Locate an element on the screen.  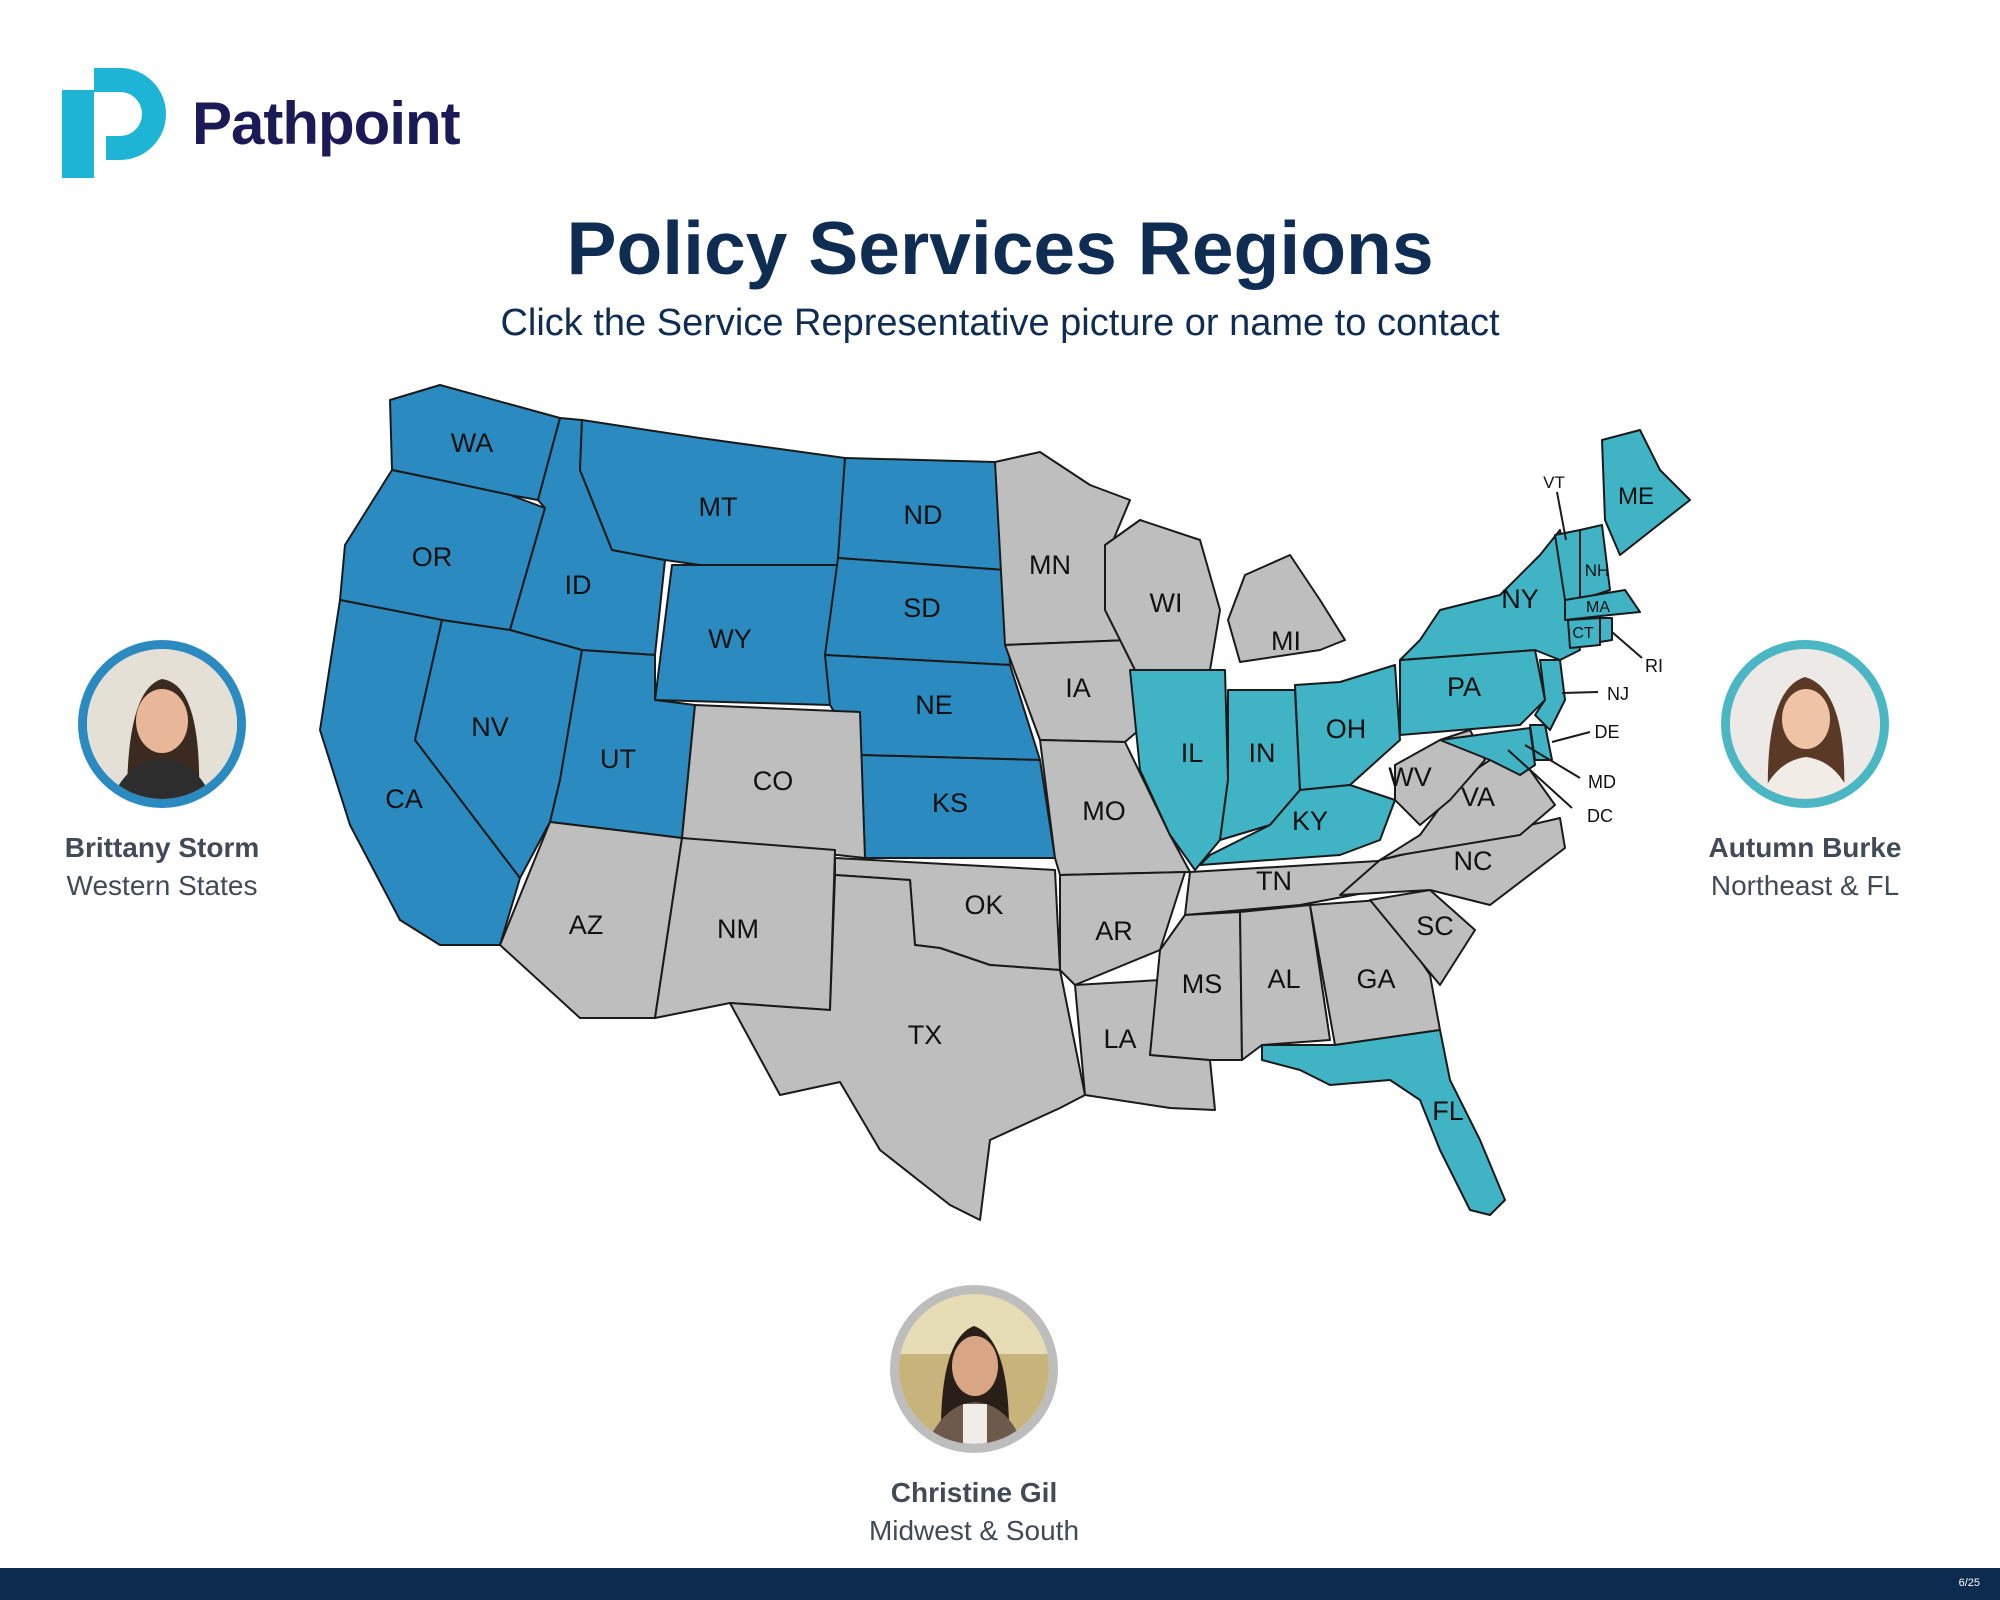
state-NJ is located at coordinates (1550, 695).